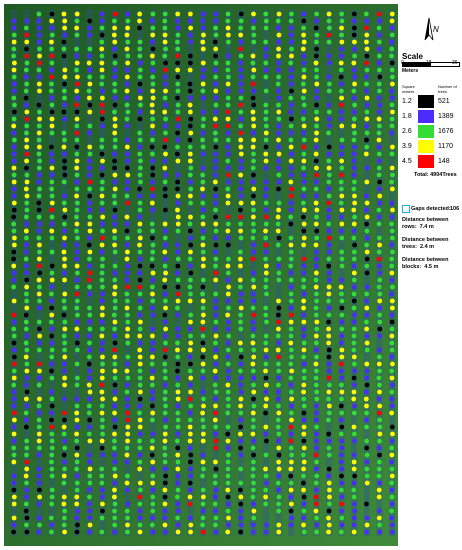 The width and height of the screenshot is (462, 550). I want to click on distance-item: Distance between trees: 2.4 m, so click(432, 244).